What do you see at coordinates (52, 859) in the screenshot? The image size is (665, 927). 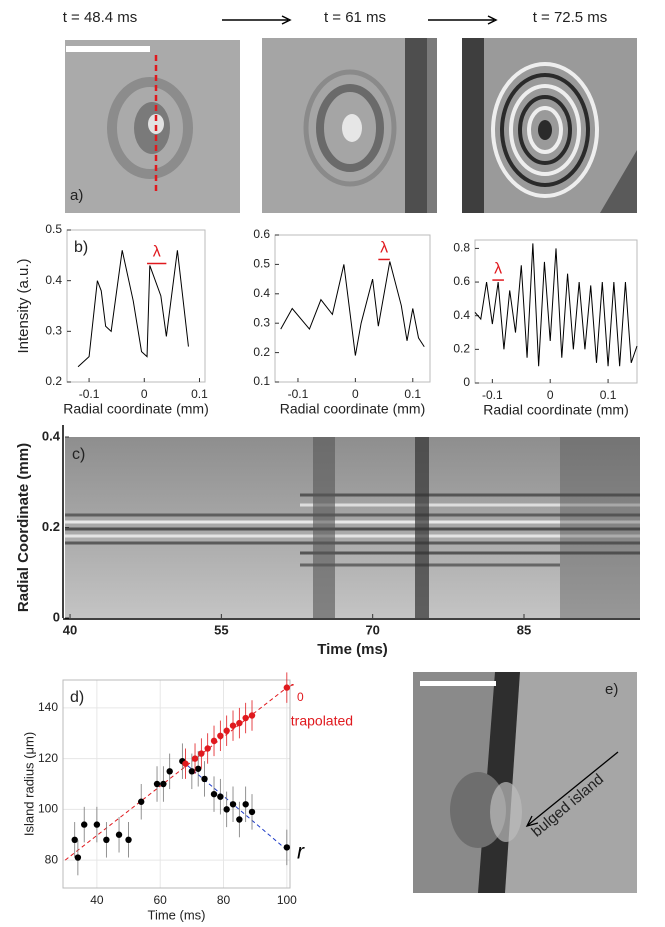 I see `y-tick-label: 80` at bounding box center [52, 859].